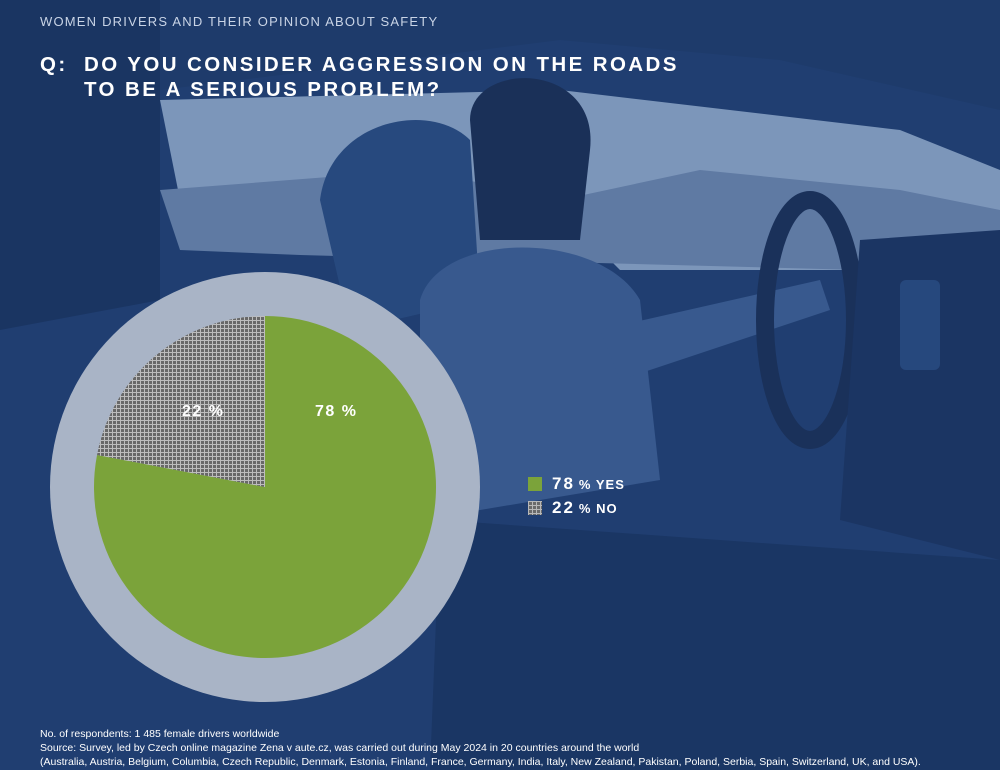 The height and width of the screenshot is (770, 1000). I want to click on legend-swatch-no, so click(535, 508).